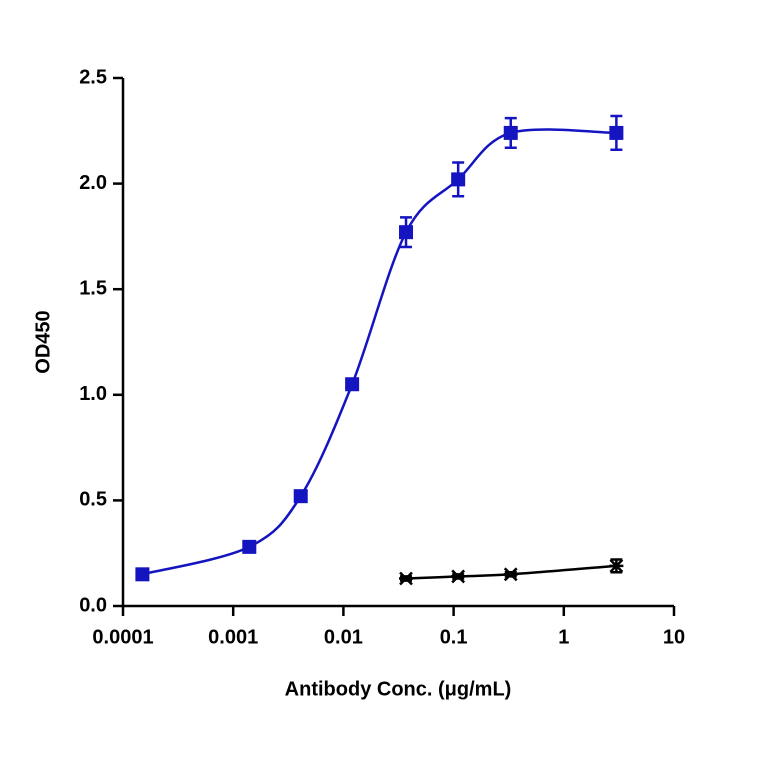 The height and width of the screenshot is (764, 764). I want to click on y-tick-label: 2.0, so click(93, 183).